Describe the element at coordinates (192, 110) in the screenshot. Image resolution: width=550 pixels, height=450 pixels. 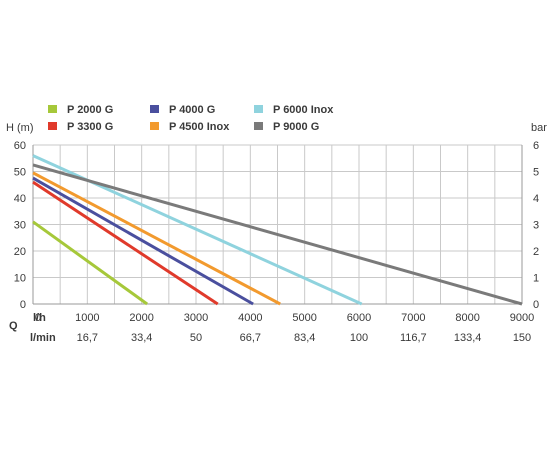
I see `legend-label: P 4000 G` at that location.